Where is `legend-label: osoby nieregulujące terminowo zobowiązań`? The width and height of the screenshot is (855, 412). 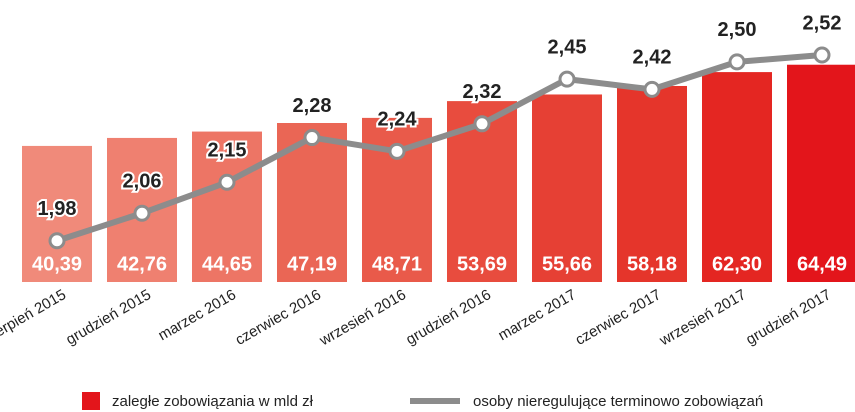
legend-label: osoby nieregulujące terminowo zobowiązań is located at coordinates (618, 401).